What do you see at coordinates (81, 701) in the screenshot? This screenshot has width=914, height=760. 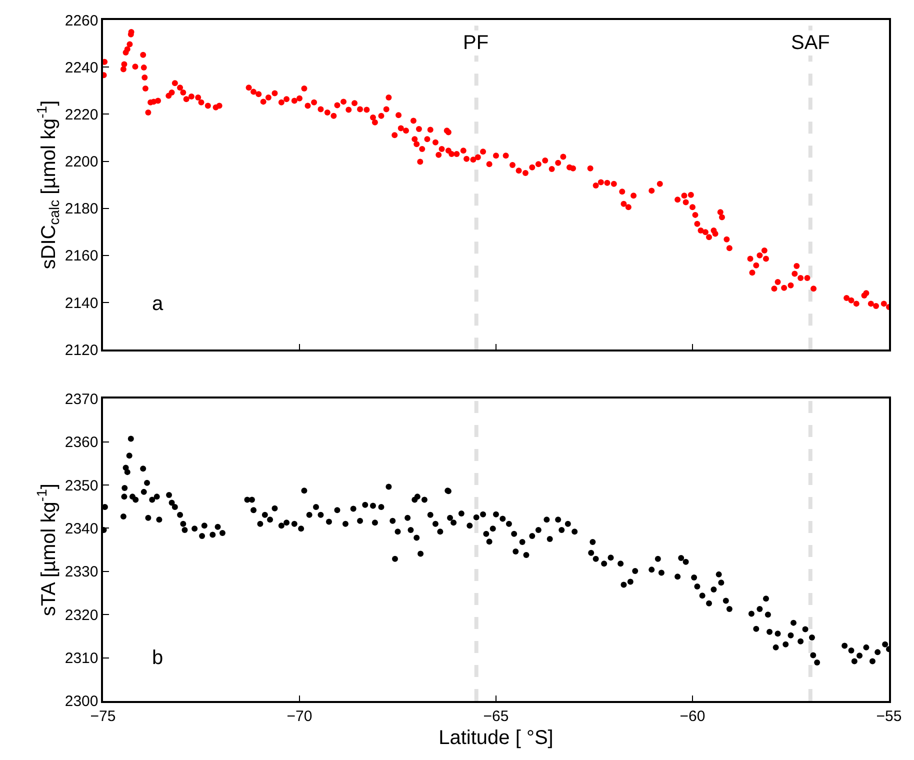 I see `y-tick-label: 2300` at bounding box center [81, 701].